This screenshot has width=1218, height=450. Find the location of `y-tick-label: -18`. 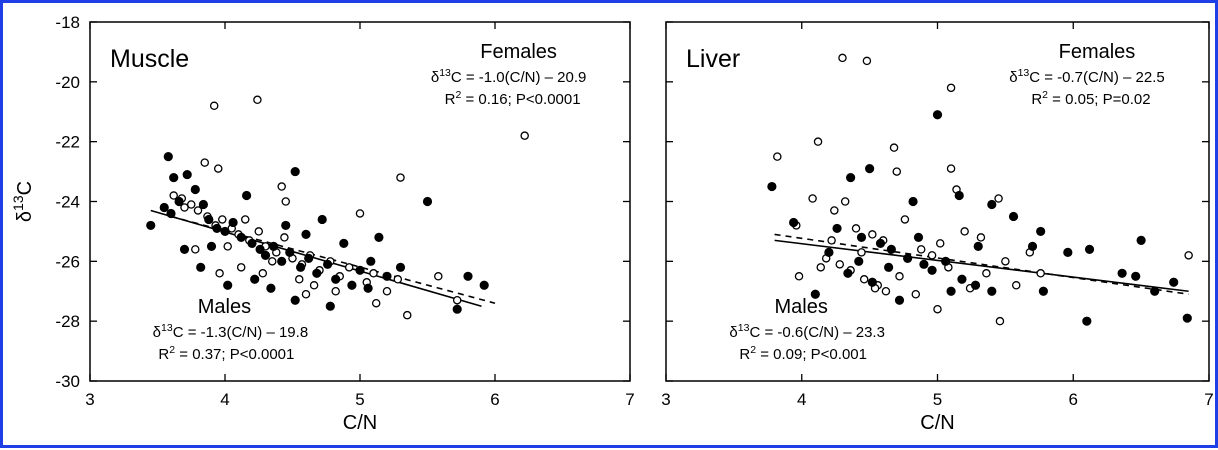

y-tick-label: -18 is located at coordinates (67, 22).